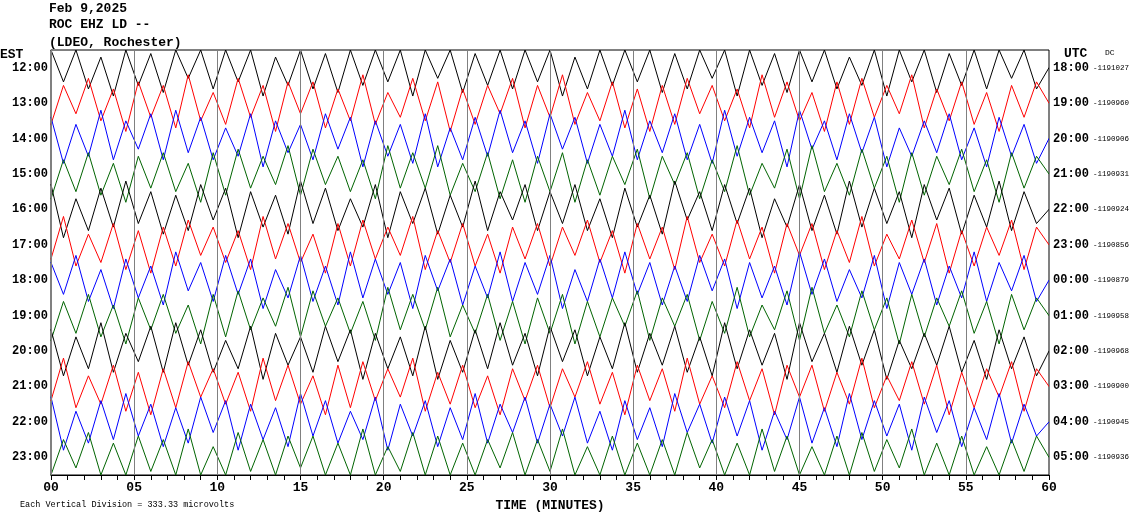 This screenshot has width=1130, height=519. What do you see at coordinates (51, 487) in the screenshot?
I see `x-tick-label: 00` at bounding box center [51, 487].